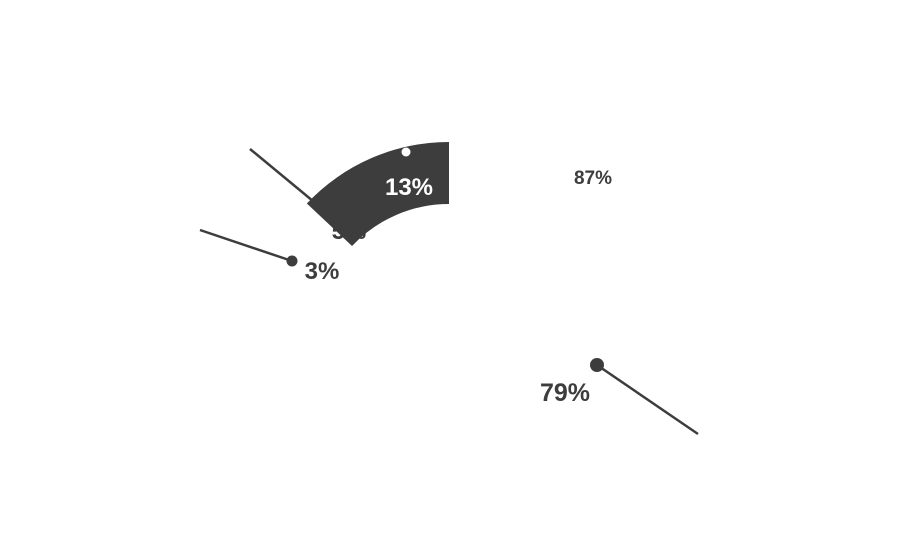 The width and height of the screenshot is (898, 542). What do you see at coordinates (246, 245) in the screenshot?
I see `leader-3-line` at bounding box center [246, 245].